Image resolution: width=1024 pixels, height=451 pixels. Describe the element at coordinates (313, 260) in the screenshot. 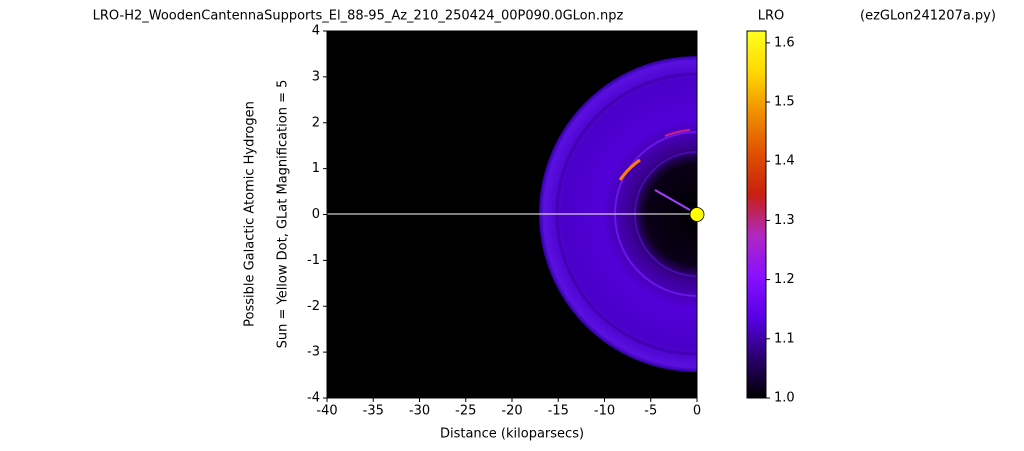

I see `y-tick-label: -1` at that location.